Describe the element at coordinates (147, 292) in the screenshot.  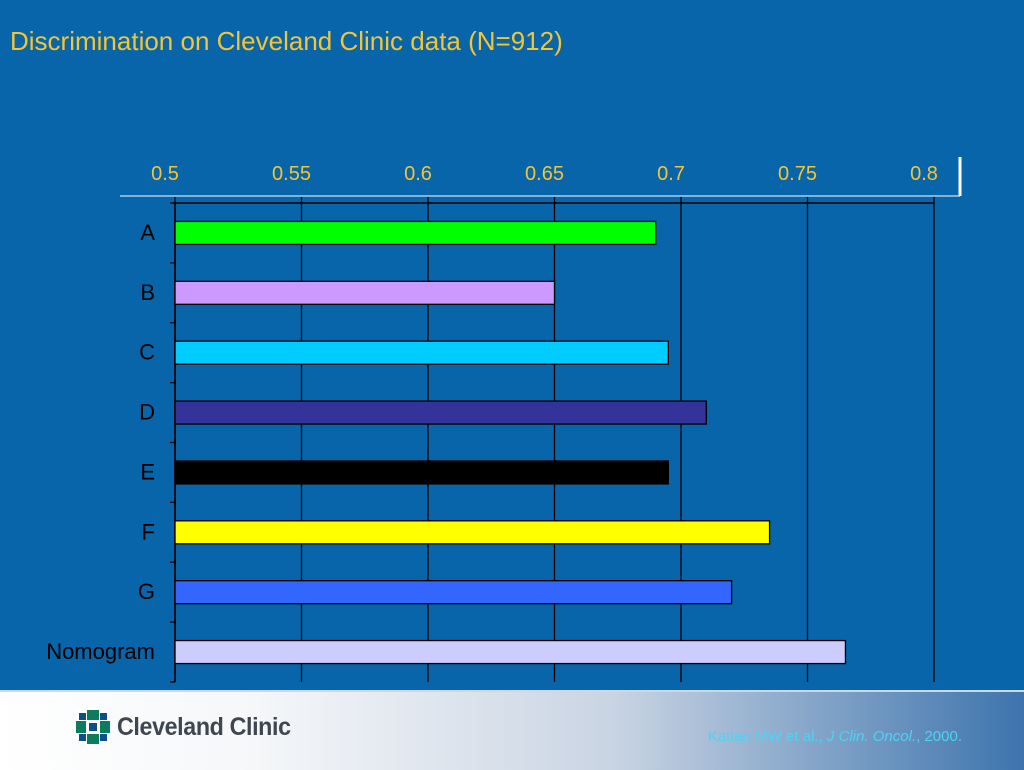
I see `y-category-label: B` at that location.